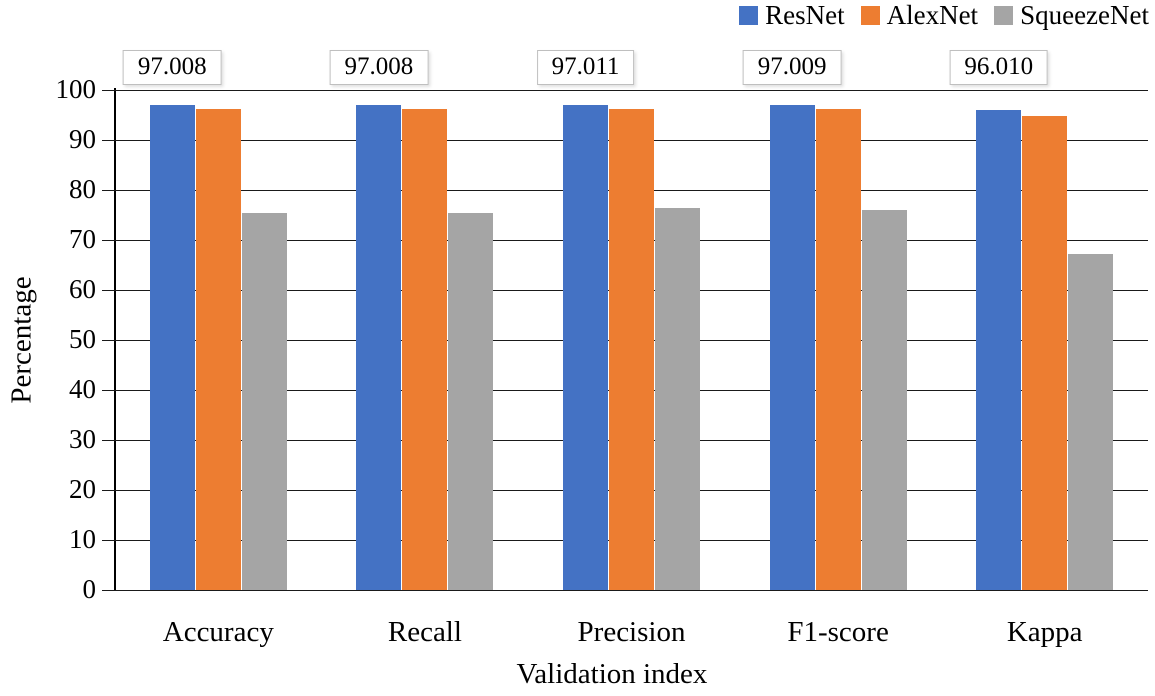 The height and width of the screenshot is (696, 1155). Describe the element at coordinates (82, 238) in the screenshot. I see `y-tick-label-70: 70` at that location.